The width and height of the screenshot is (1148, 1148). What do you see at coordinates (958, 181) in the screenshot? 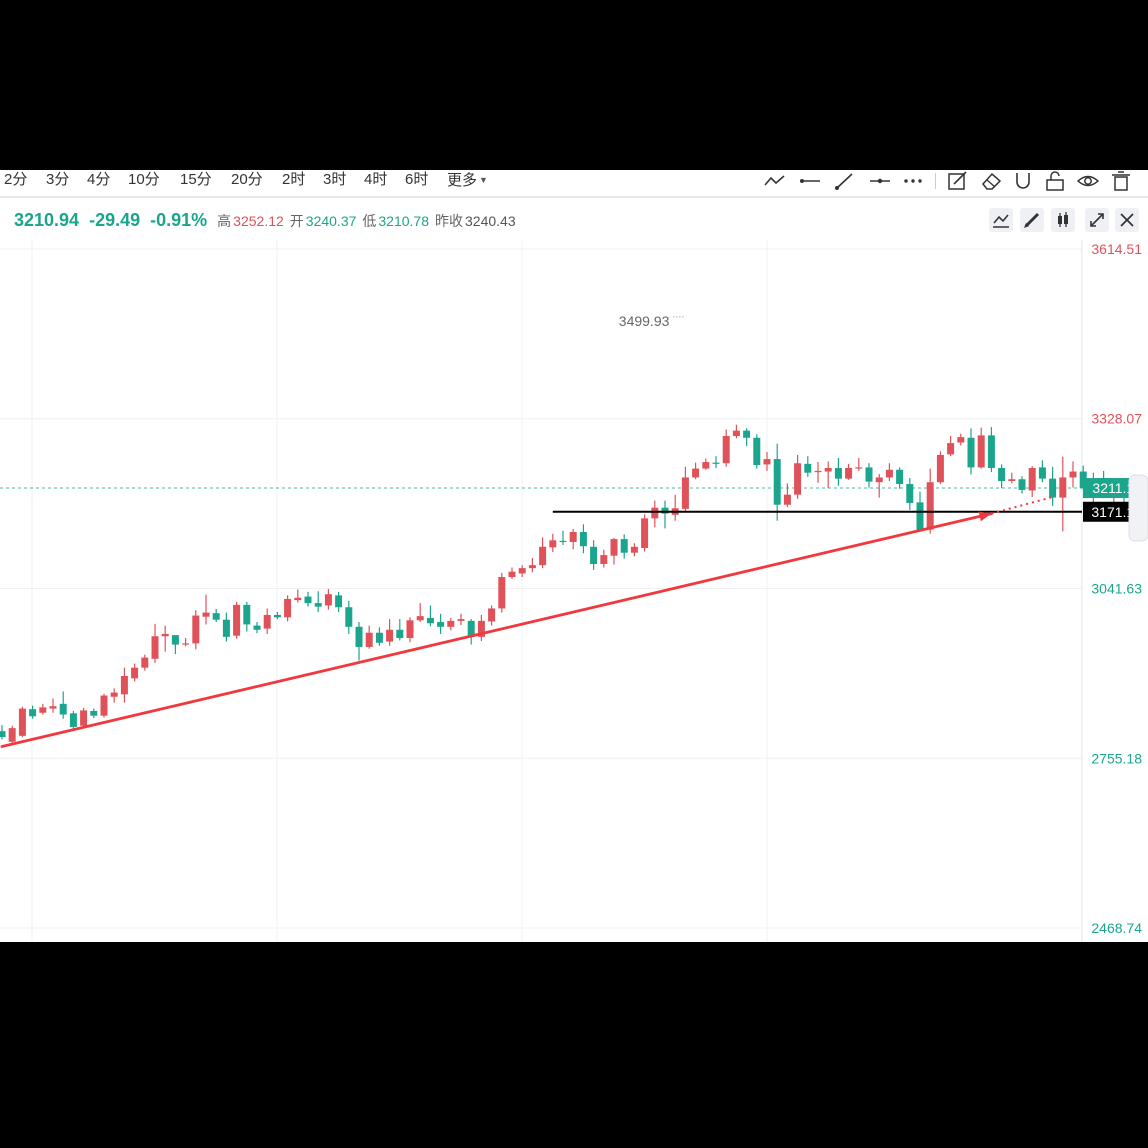
I see `edit-note-icon` at bounding box center [958, 181].